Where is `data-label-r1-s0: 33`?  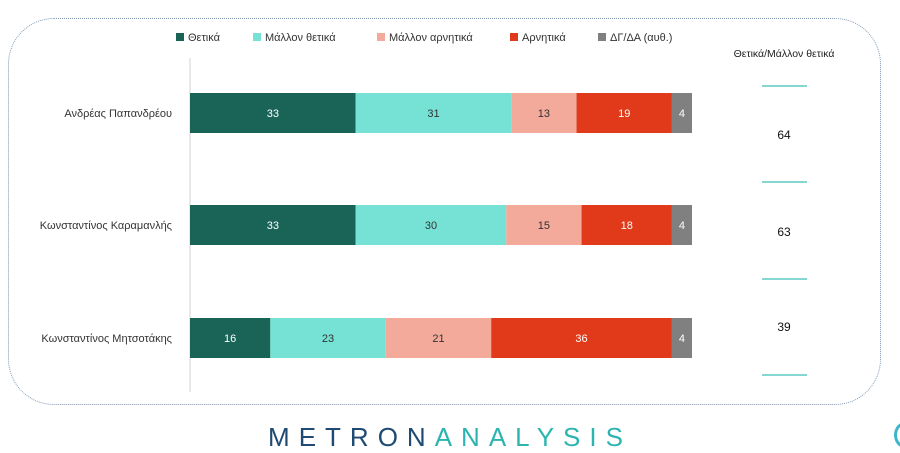
data-label-r1-s0: 33 is located at coordinates (273, 226).